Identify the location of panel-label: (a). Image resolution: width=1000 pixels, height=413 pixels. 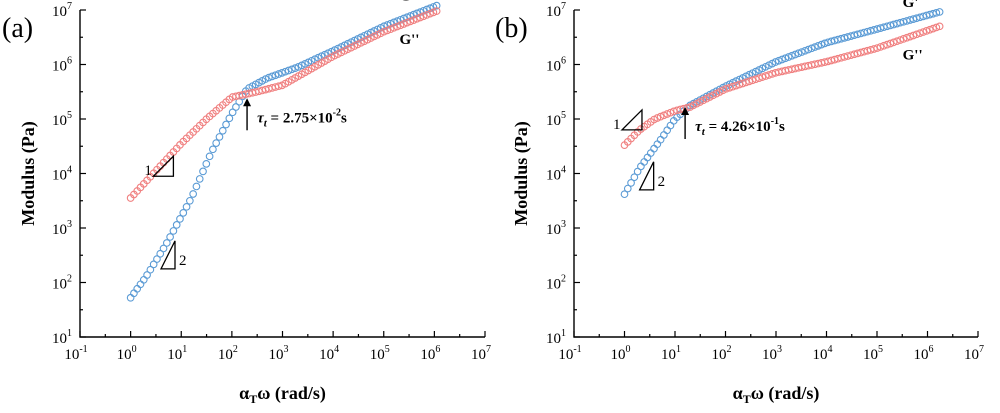
(17, 28).